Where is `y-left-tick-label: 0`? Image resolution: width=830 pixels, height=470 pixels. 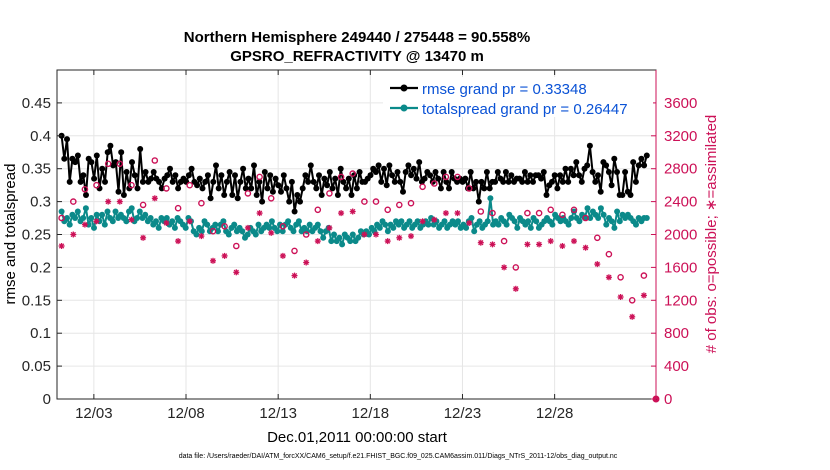 y-left-tick-label: 0 is located at coordinates (47, 399).